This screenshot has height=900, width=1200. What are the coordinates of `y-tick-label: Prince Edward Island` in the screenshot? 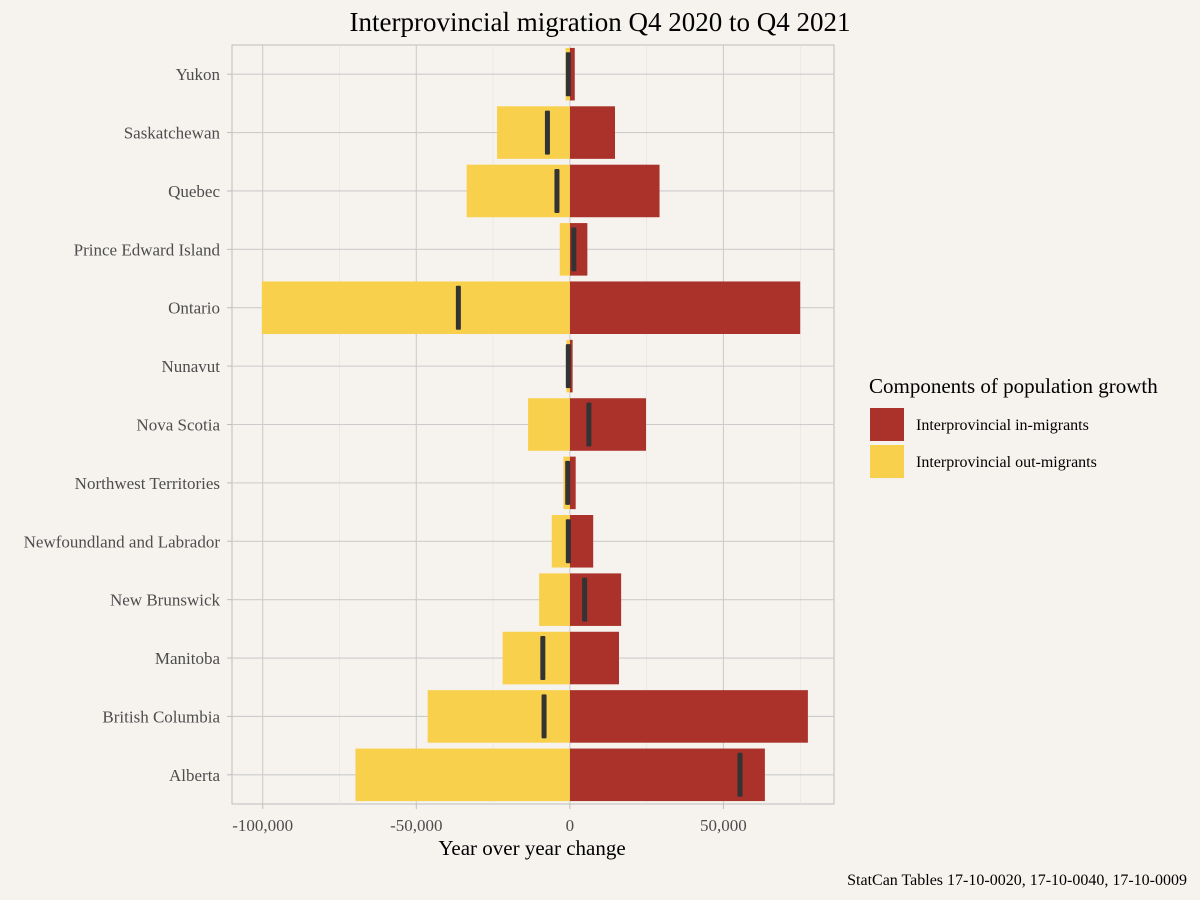 It's located at (147, 249).